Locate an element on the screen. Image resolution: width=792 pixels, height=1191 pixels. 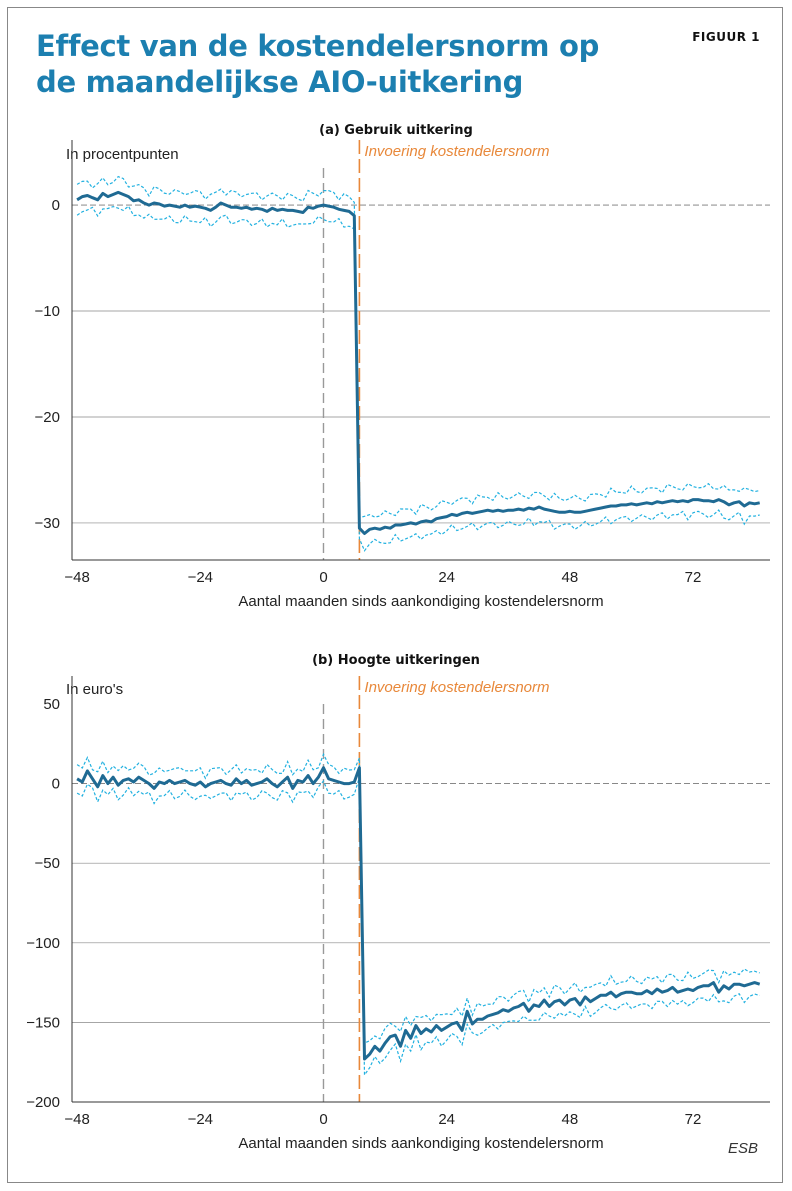
chart-a-annotation-label: Invoering kostendelersnorm is located at coordinates (456, 151).